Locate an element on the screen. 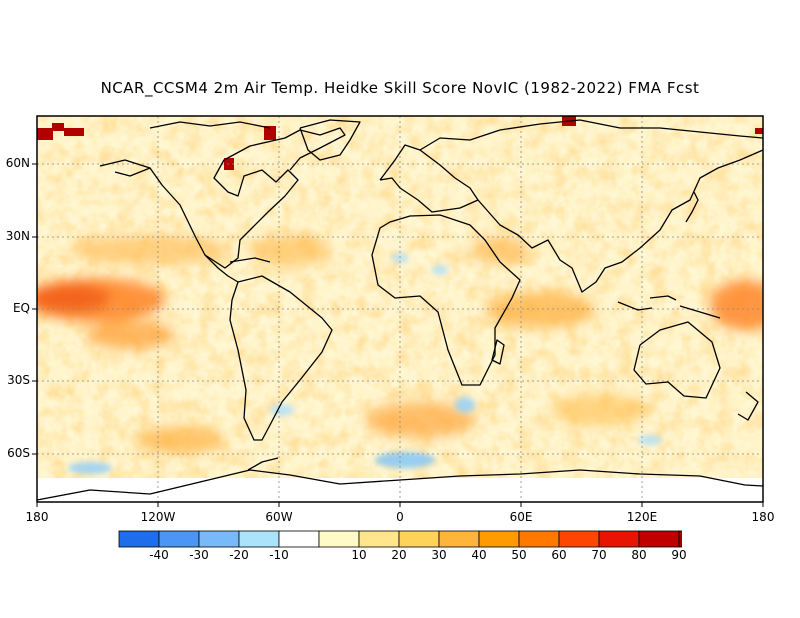  lon-label-180e: 180 is located at coordinates (763, 517).